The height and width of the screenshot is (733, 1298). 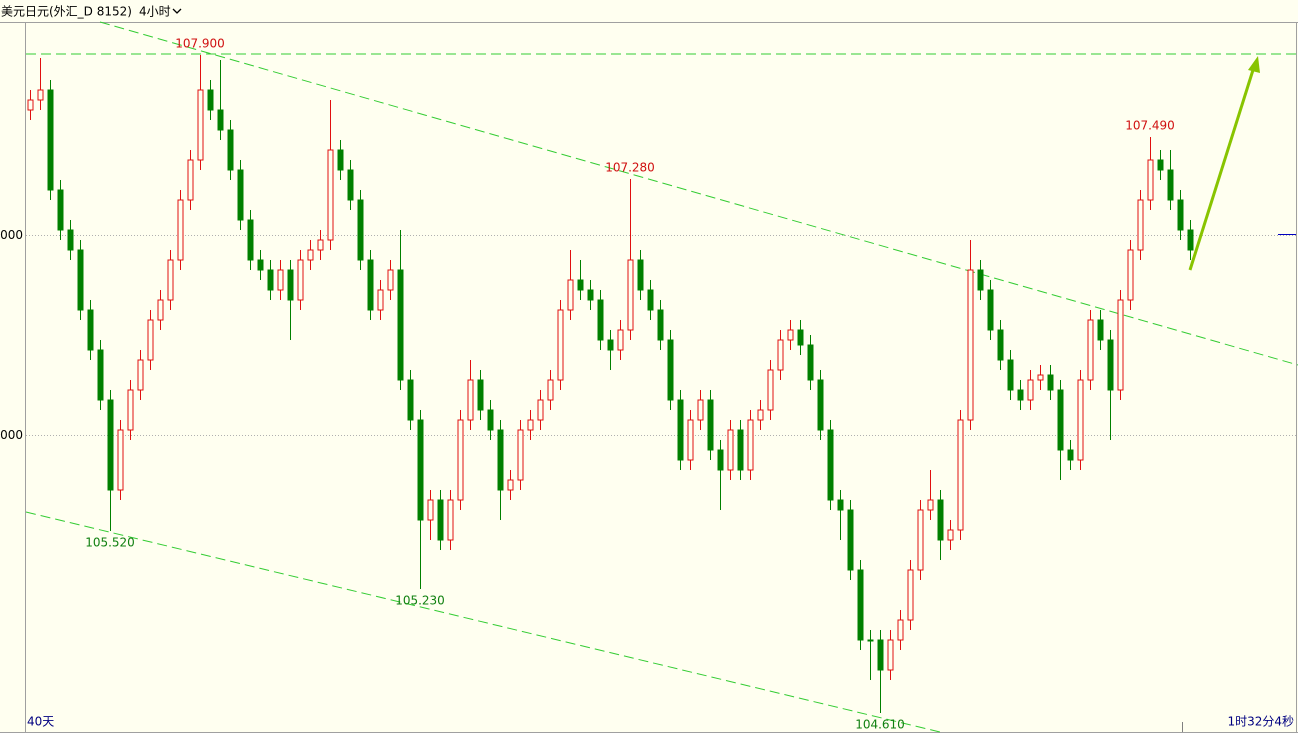 I want to click on forecast-arrow, so click(x=1221, y=170).